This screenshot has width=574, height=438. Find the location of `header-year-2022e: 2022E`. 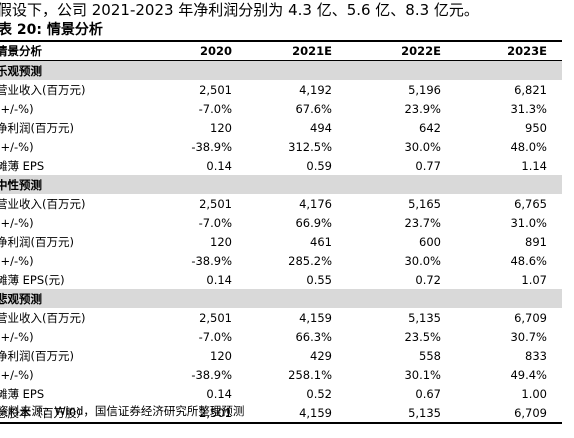

header-year-2022e: 2022E is located at coordinates (421, 51).